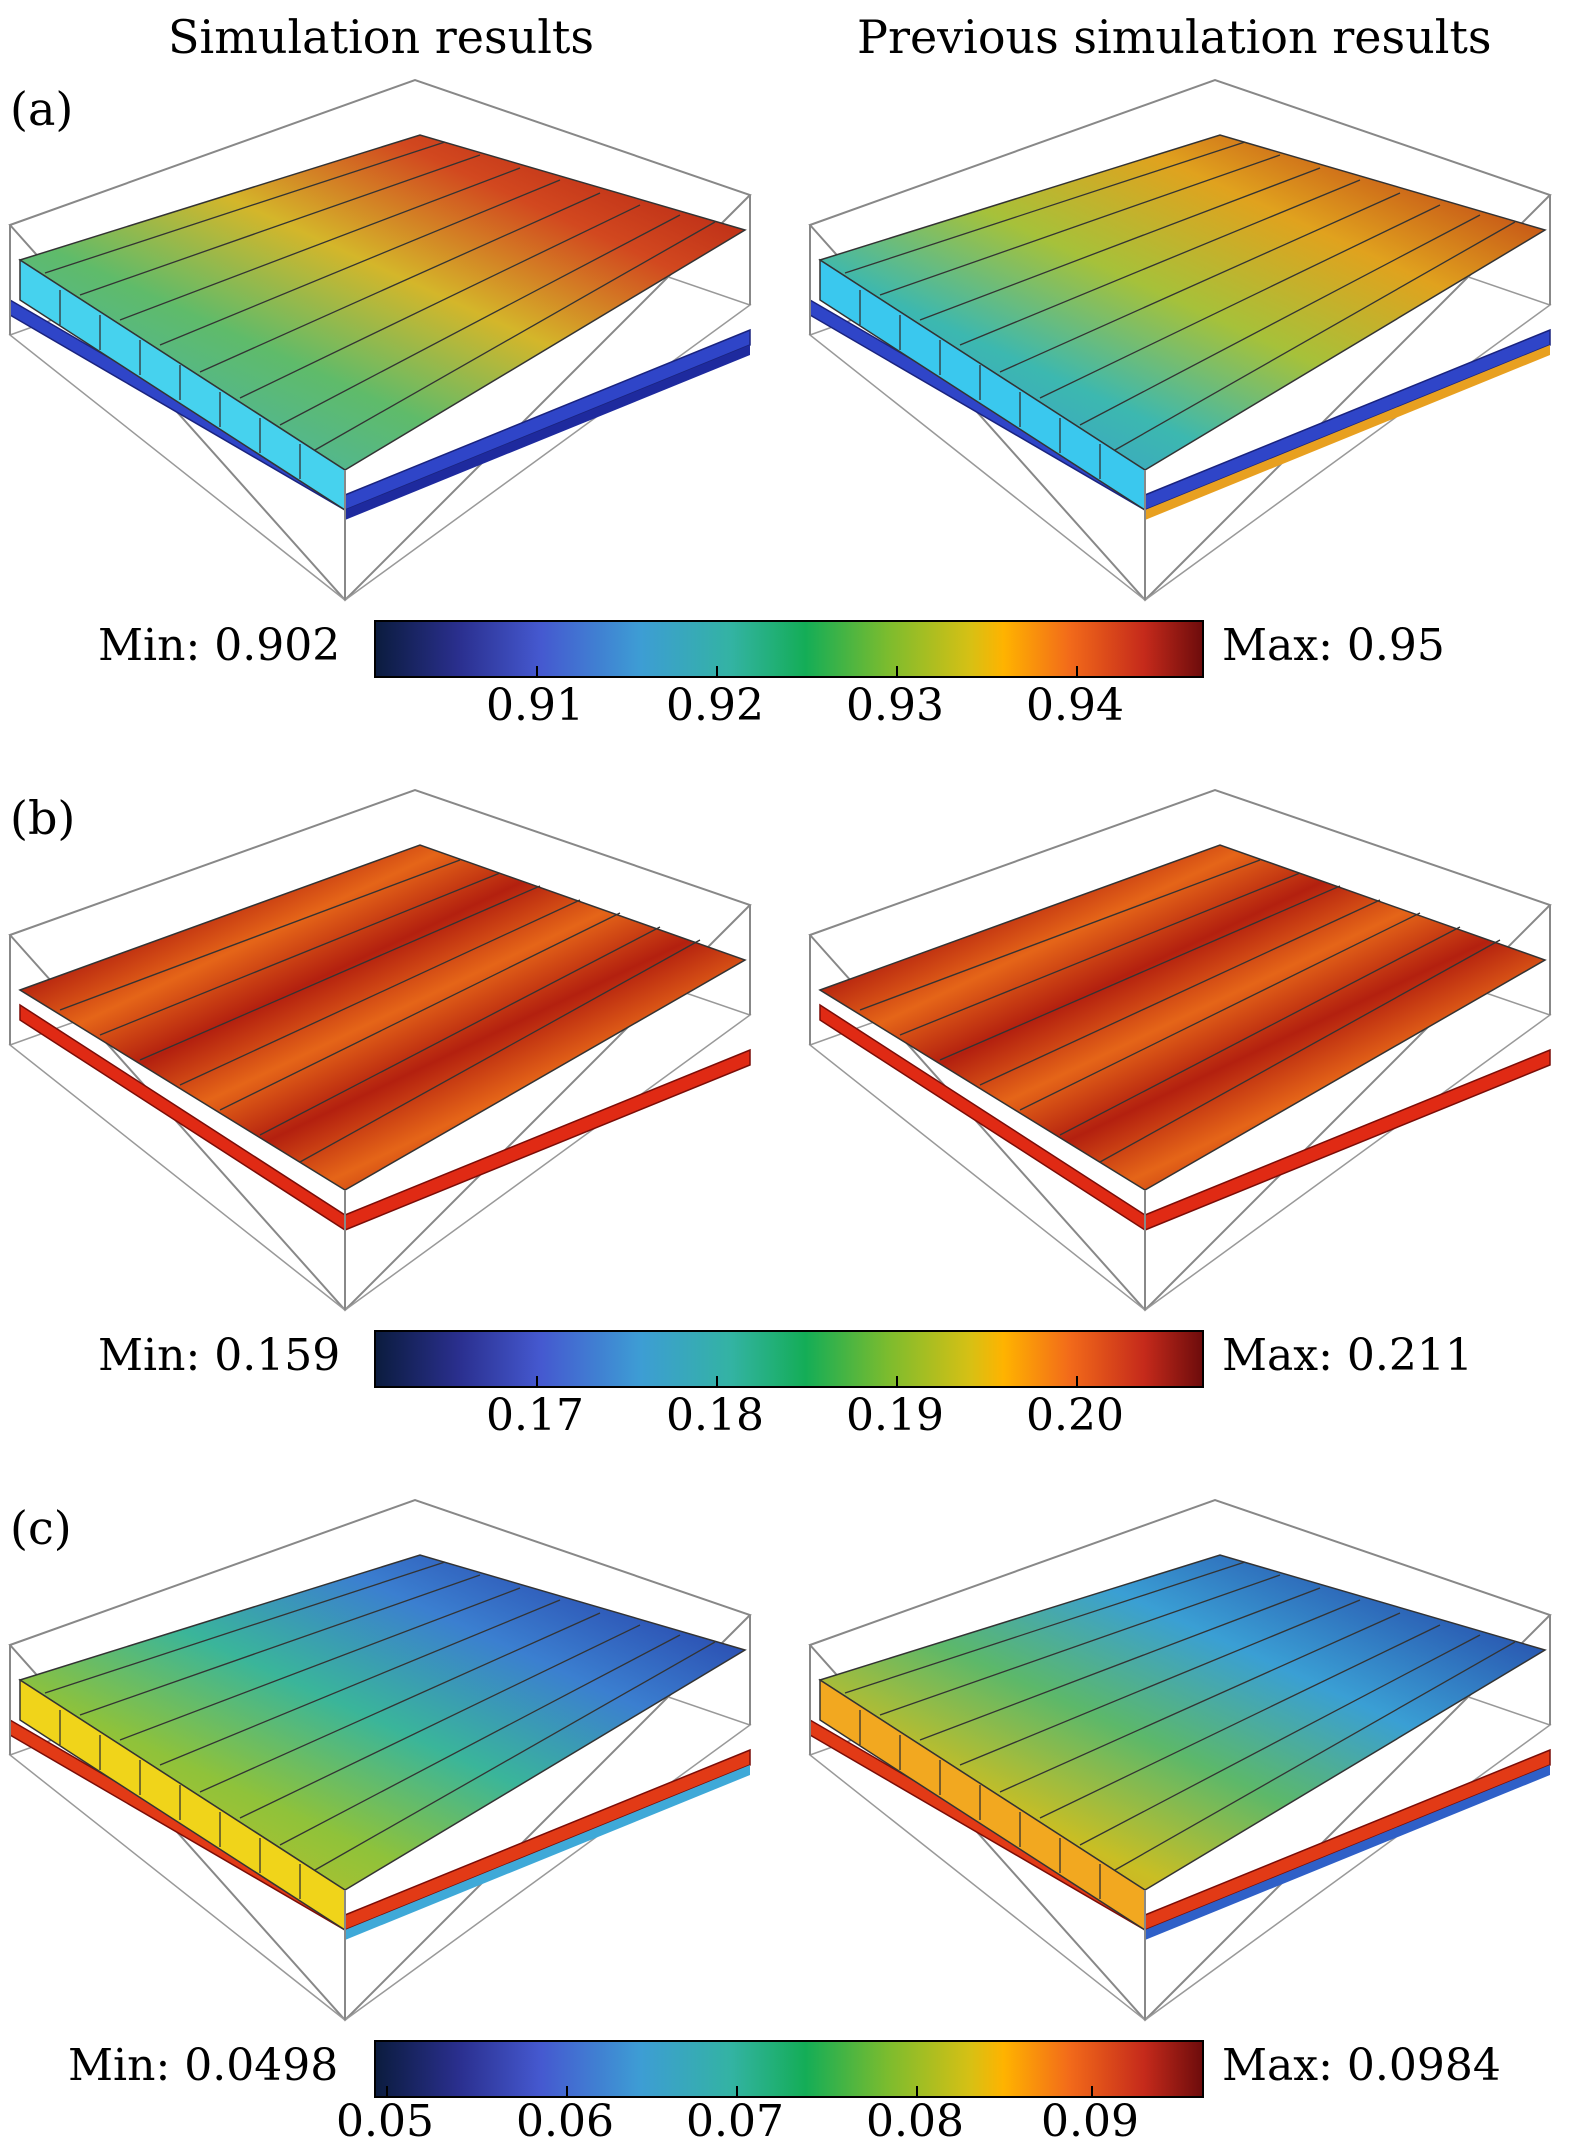 This screenshot has height=2156, width=1575. Describe the element at coordinates (380, 1760) in the screenshot. I see `panel-c-left-view` at that location.